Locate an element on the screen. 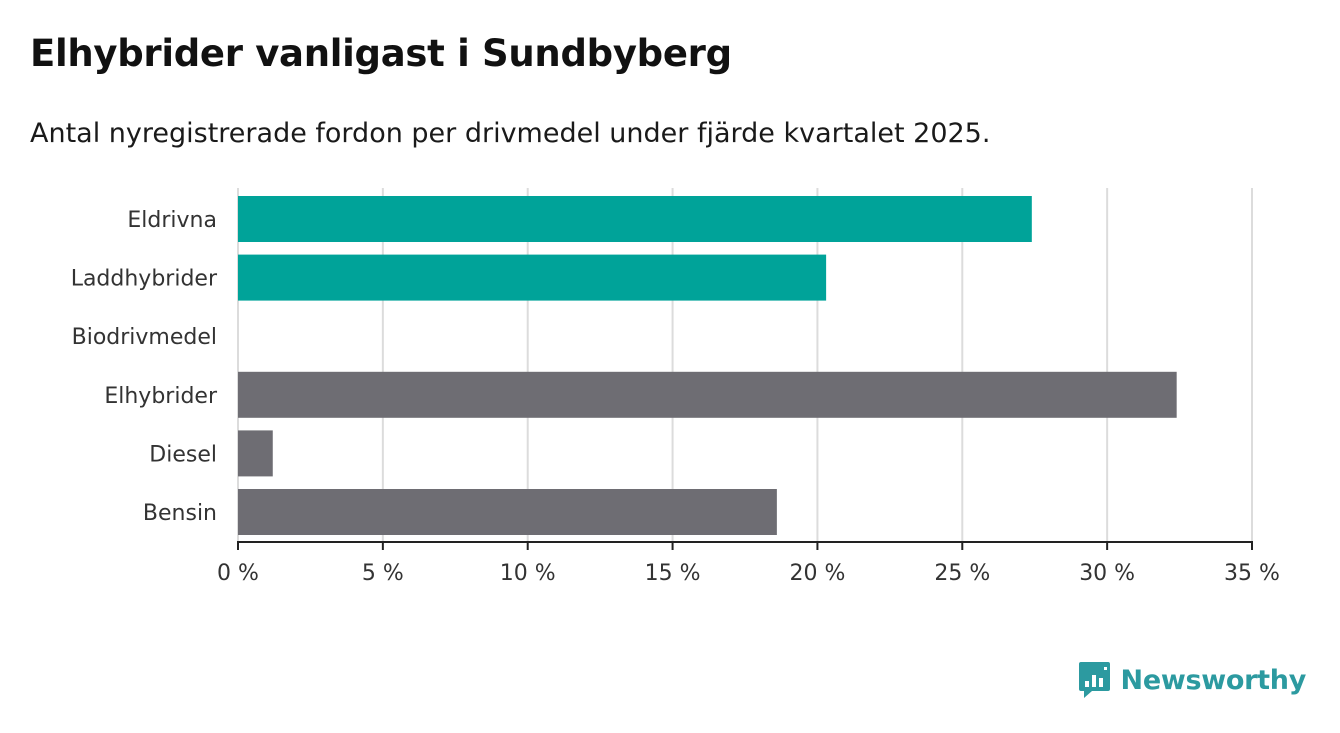 The image size is (1340, 733). bar-bensin is located at coordinates (507, 512).